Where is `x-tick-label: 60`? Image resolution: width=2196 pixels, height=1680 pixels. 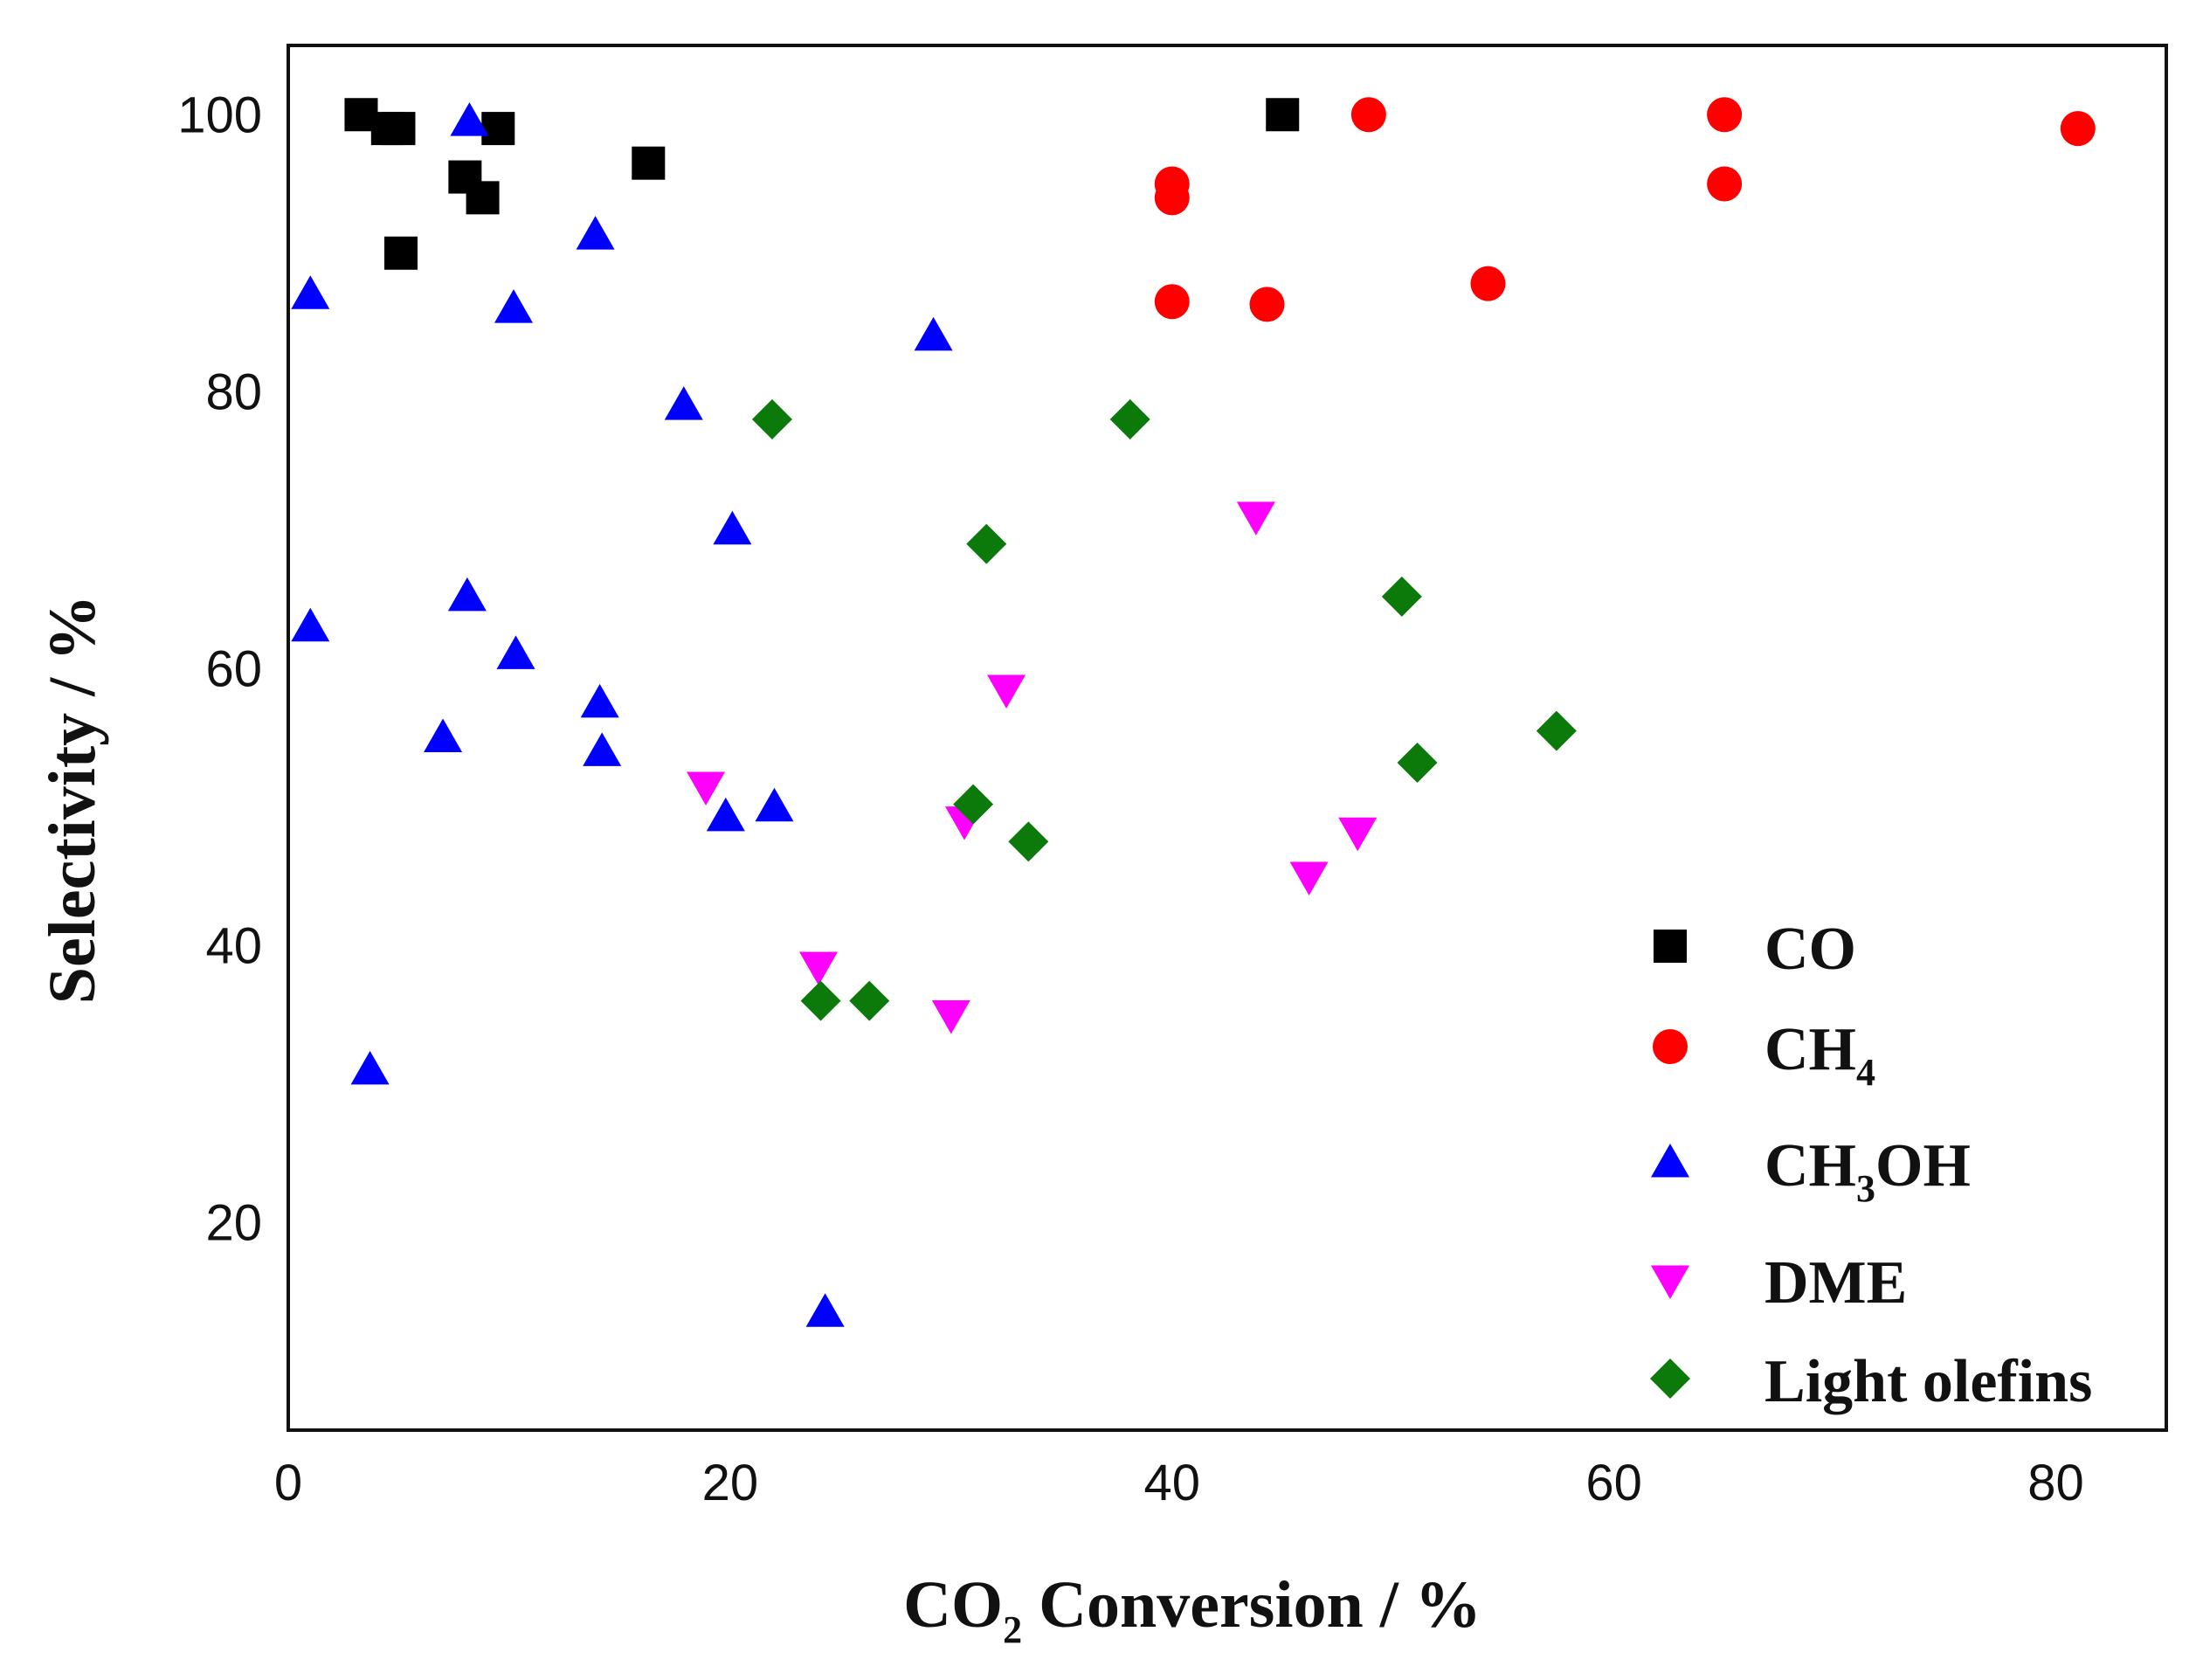 x-tick-label: 60 is located at coordinates (1614, 1483).